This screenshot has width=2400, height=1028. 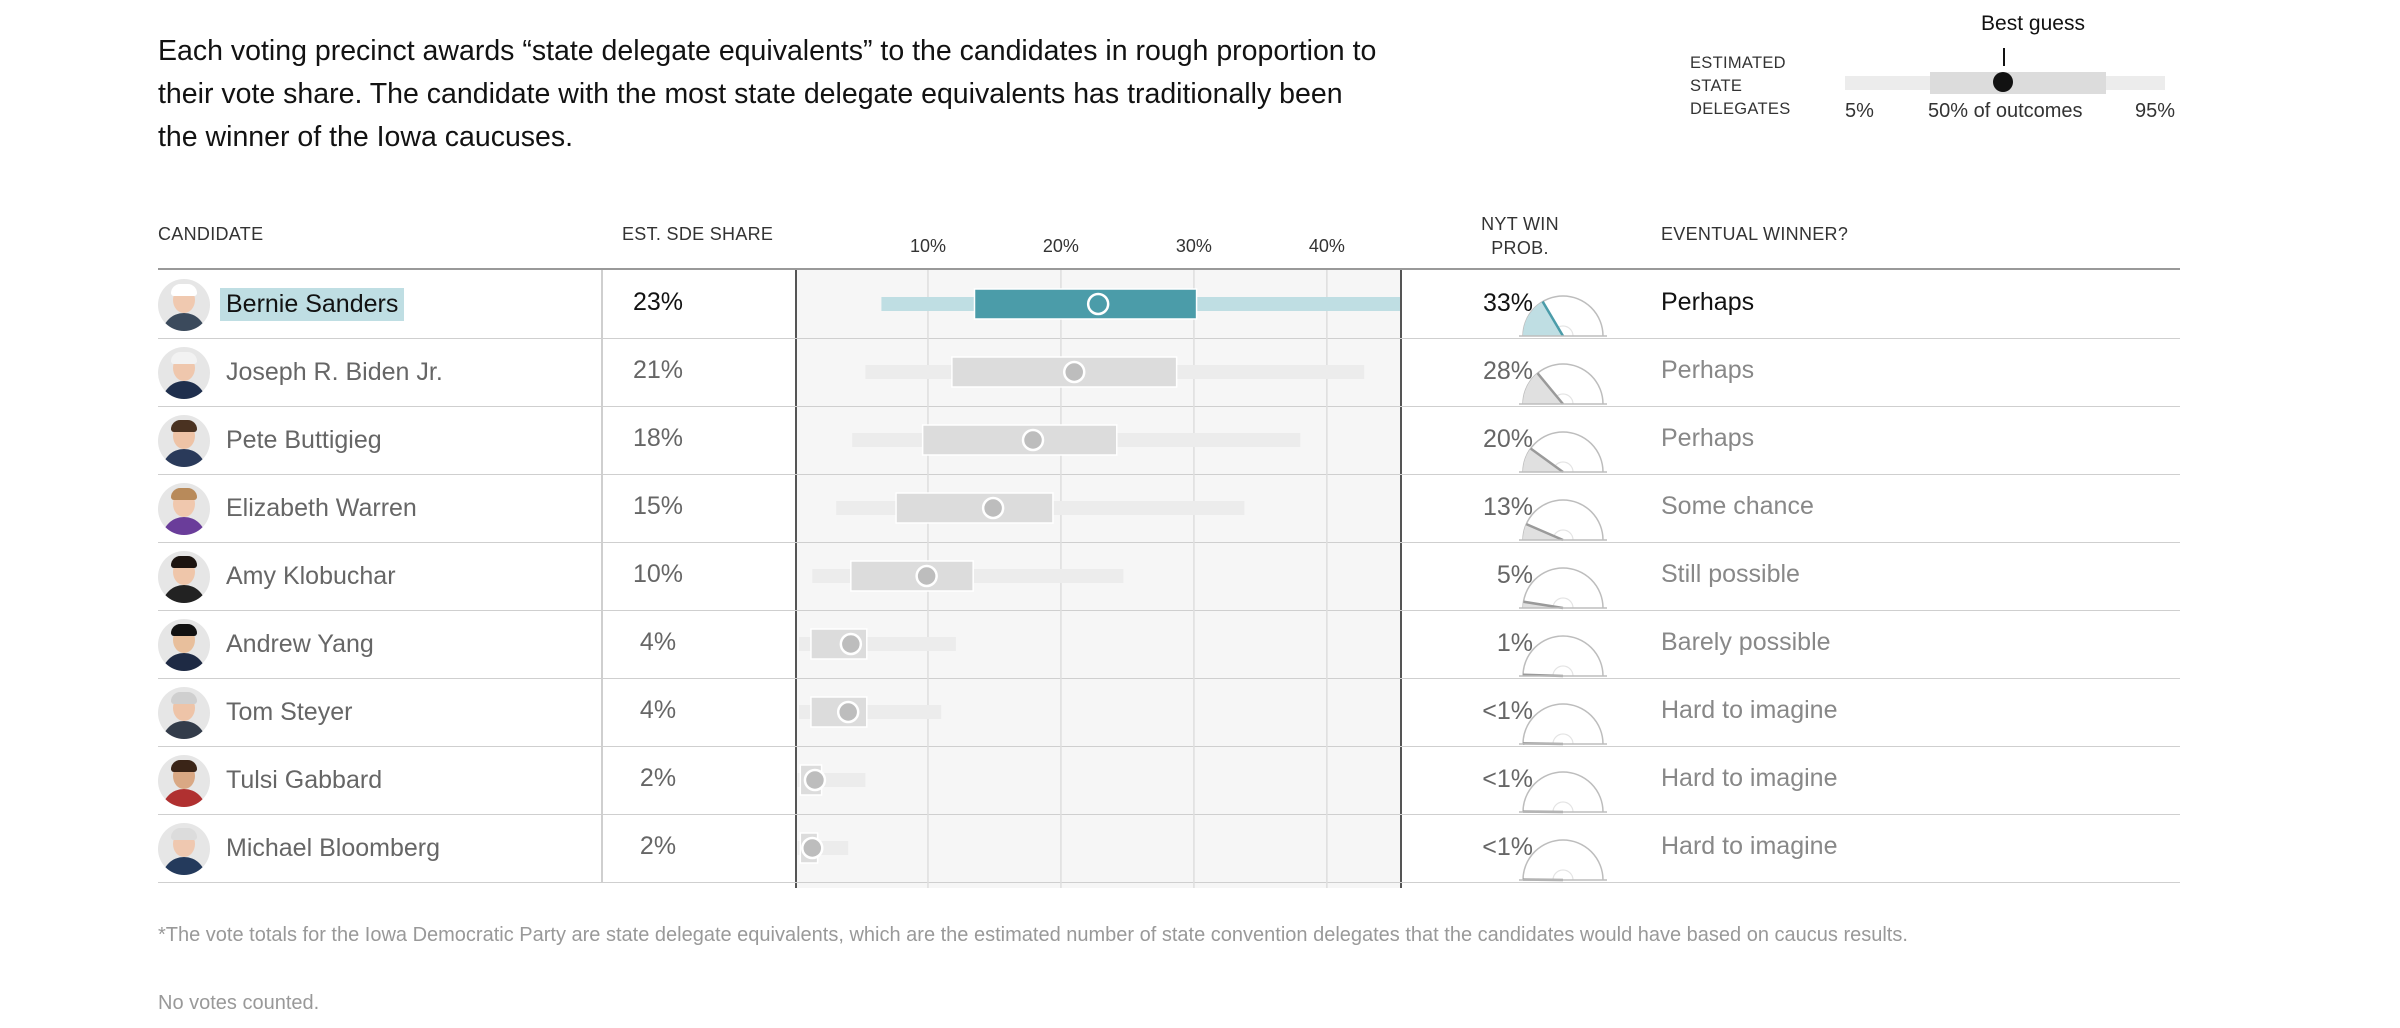 What do you see at coordinates (1401, 579) in the screenshot?
I see `chart-right-border` at bounding box center [1401, 579].